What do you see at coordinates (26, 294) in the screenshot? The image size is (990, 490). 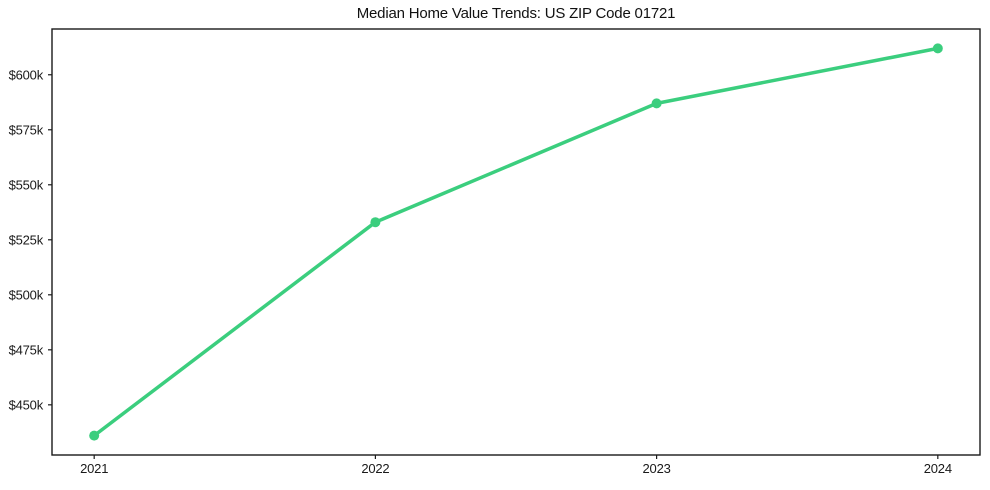 I see `y-tick-label: $500k` at bounding box center [26, 294].